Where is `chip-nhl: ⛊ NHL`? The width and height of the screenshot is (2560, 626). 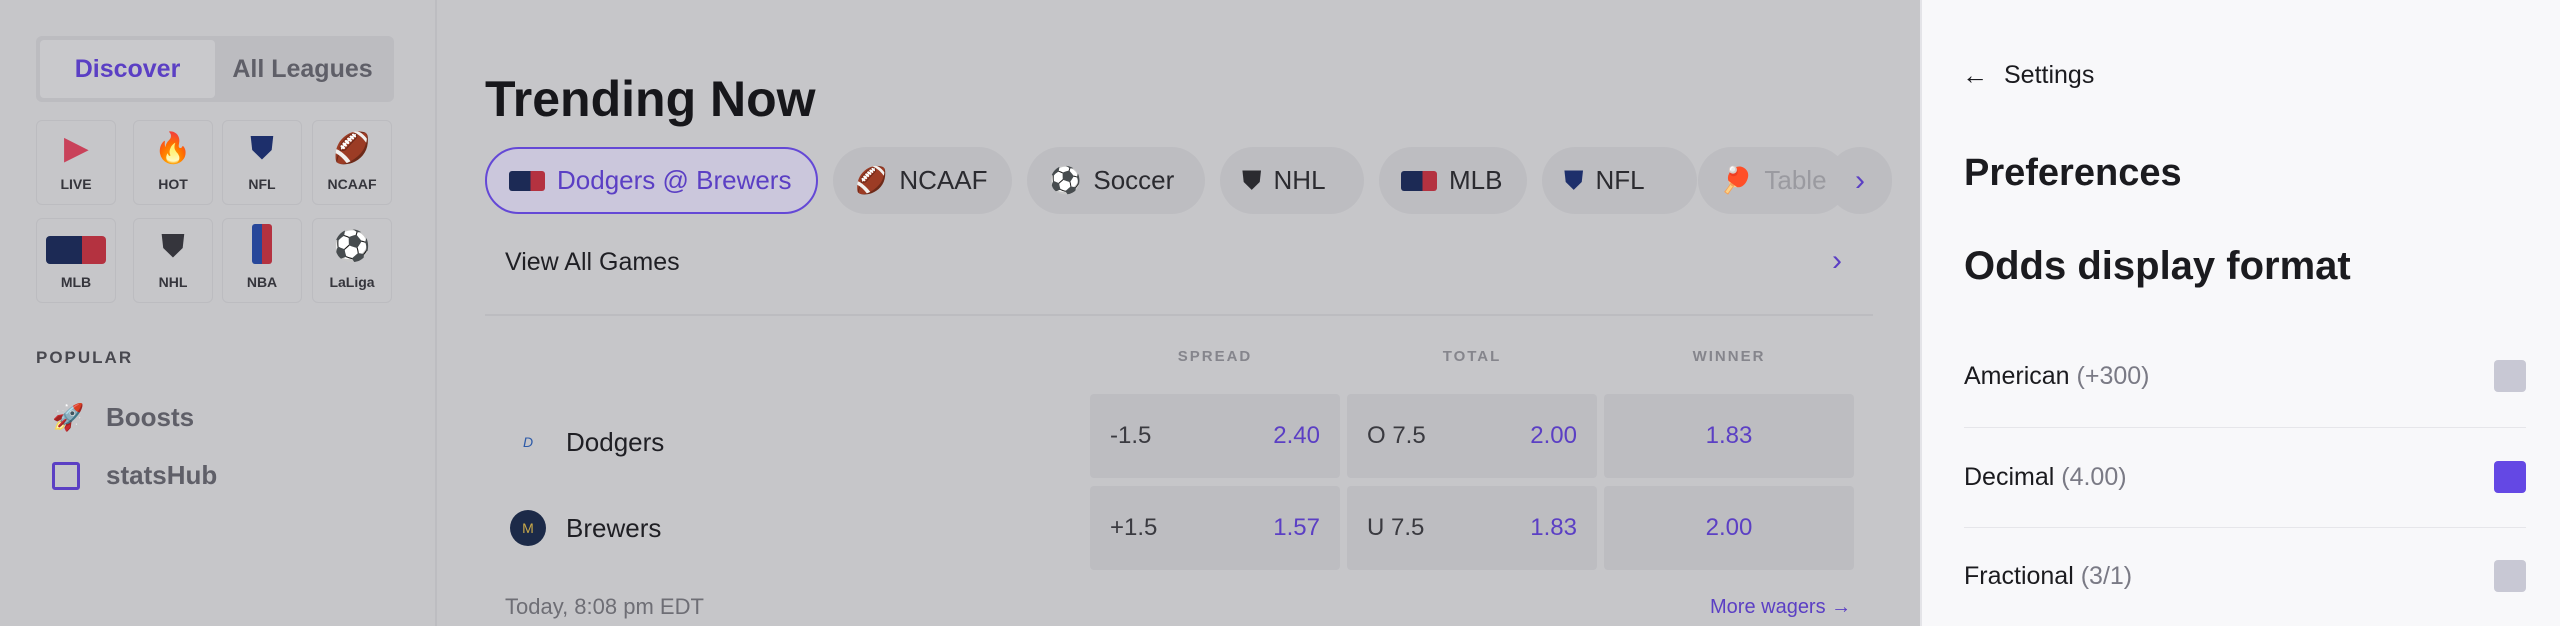
chip-nhl: ⛊ NHL is located at coordinates (1292, 180).